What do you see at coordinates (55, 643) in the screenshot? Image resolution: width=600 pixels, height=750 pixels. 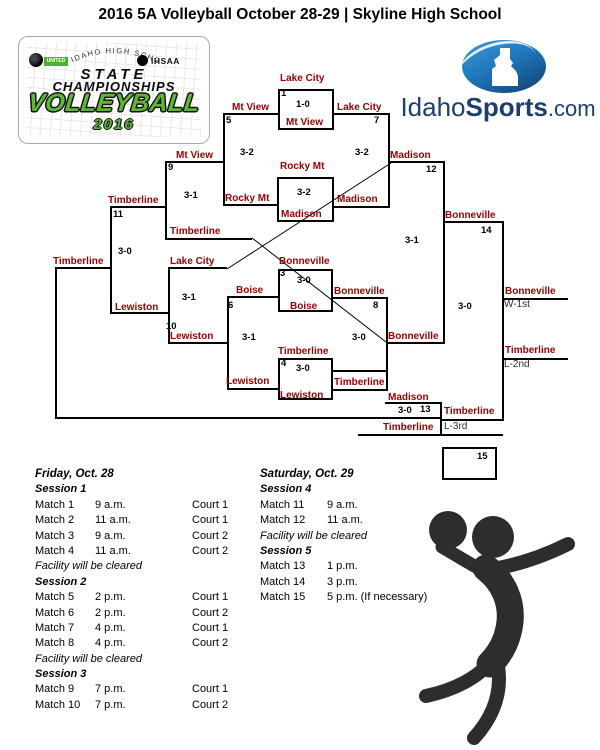 I see `match-label: Match 8` at bounding box center [55, 643].